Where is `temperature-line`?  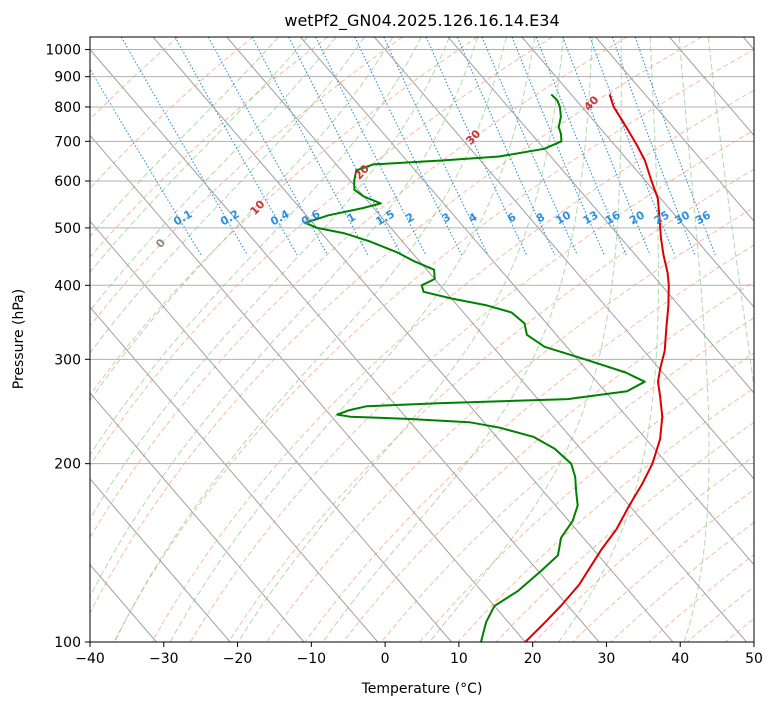
temperature-line is located at coordinates (597, 368).